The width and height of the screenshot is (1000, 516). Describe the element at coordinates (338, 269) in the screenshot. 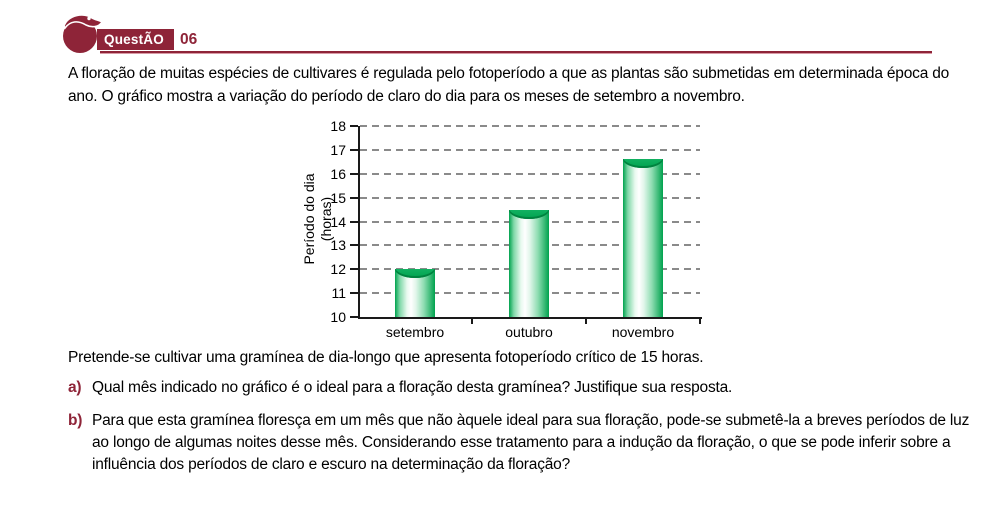

I see `y-tick-label-12: 12` at that location.